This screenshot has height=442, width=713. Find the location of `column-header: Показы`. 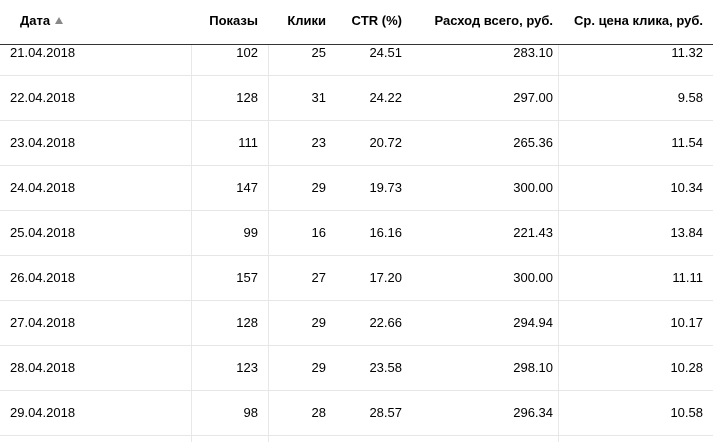

column-header: Показы is located at coordinates (233, 20).